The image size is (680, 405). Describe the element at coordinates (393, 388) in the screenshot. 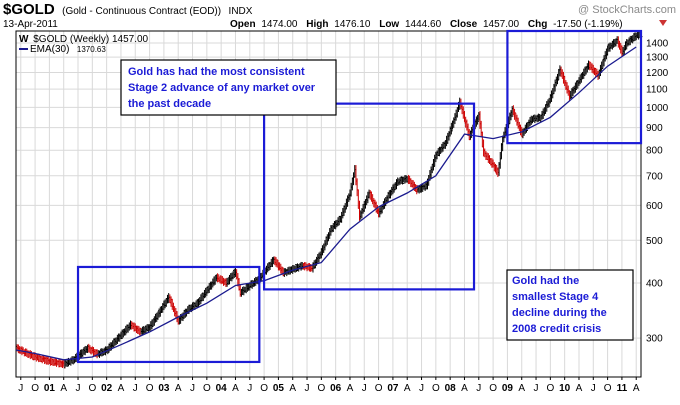

I see `x-tick-label: 07` at that location.